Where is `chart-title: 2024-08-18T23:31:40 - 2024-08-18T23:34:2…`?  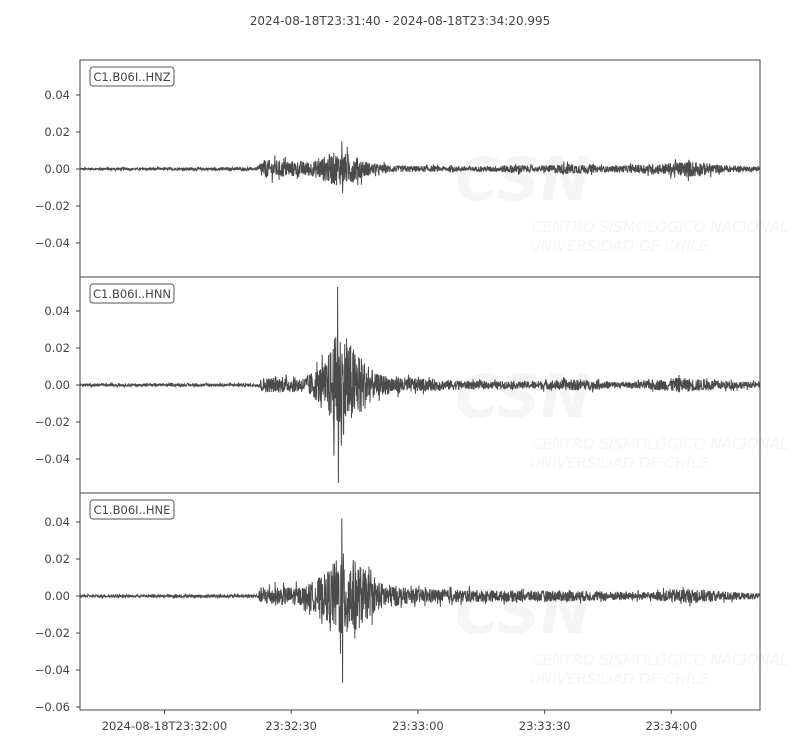
chart-title: 2024-08-18T23:31:40 - 2024-08-18T23:34:2… is located at coordinates (400, 21).